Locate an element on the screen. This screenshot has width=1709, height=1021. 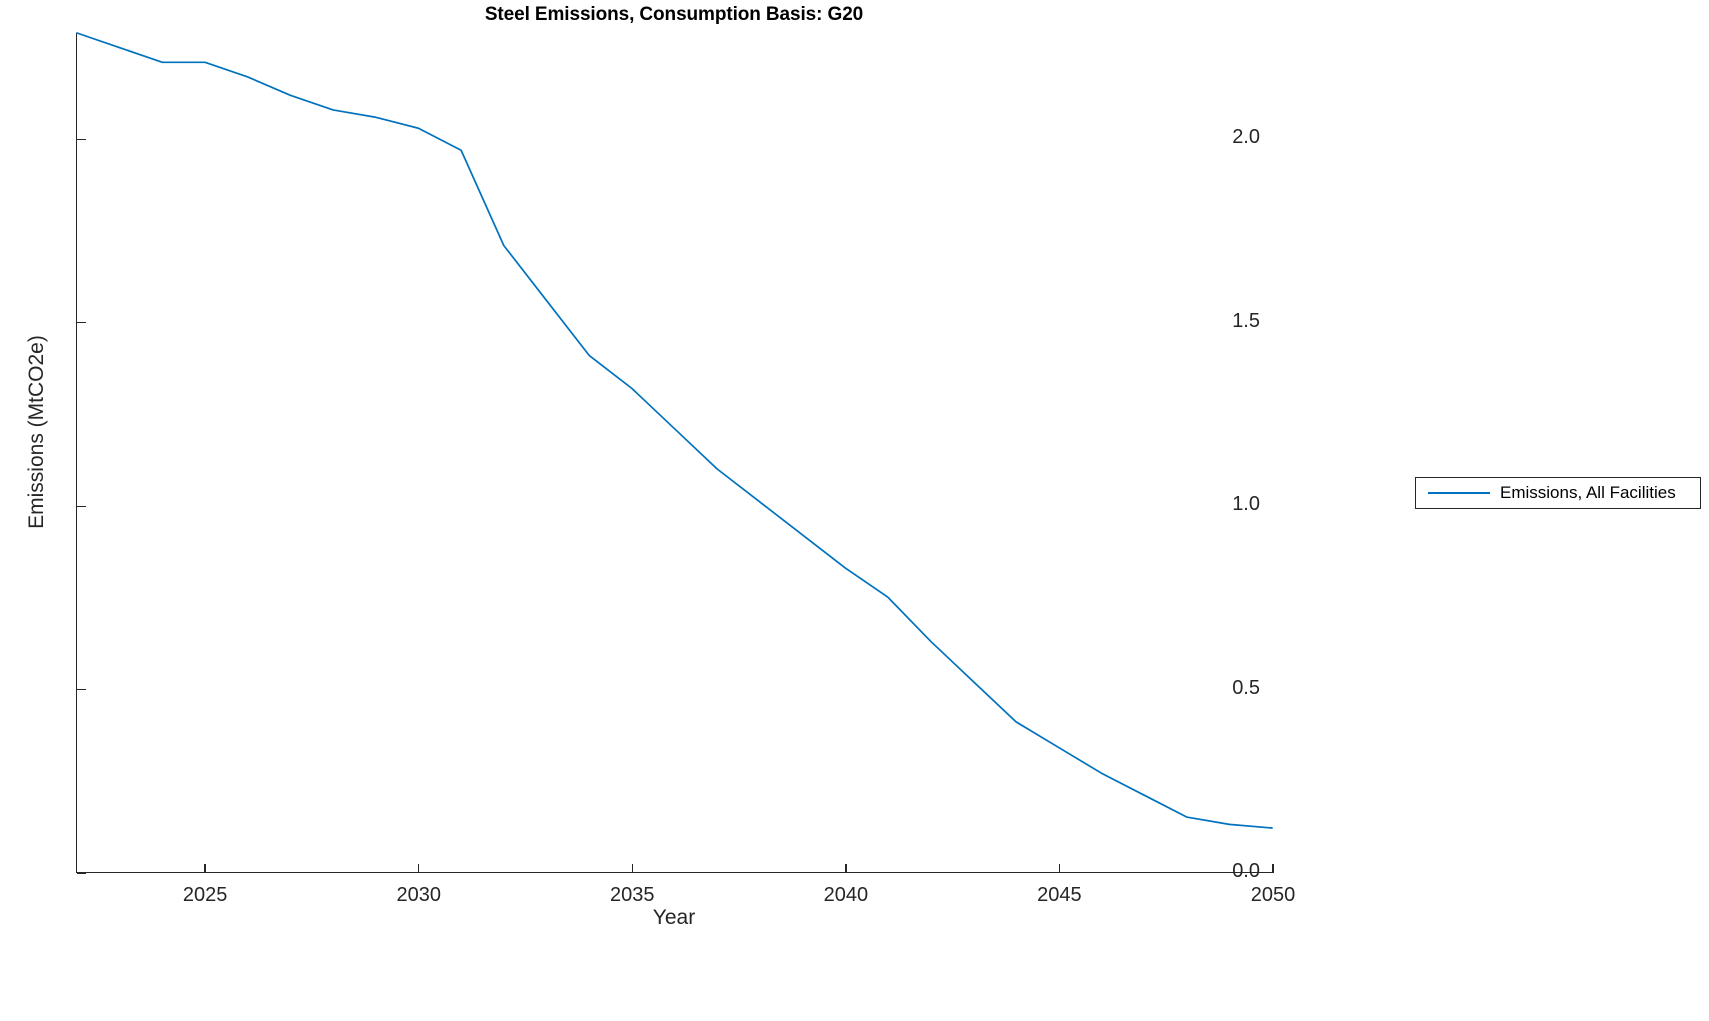
legend-line-sample is located at coordinates (1459, 493).